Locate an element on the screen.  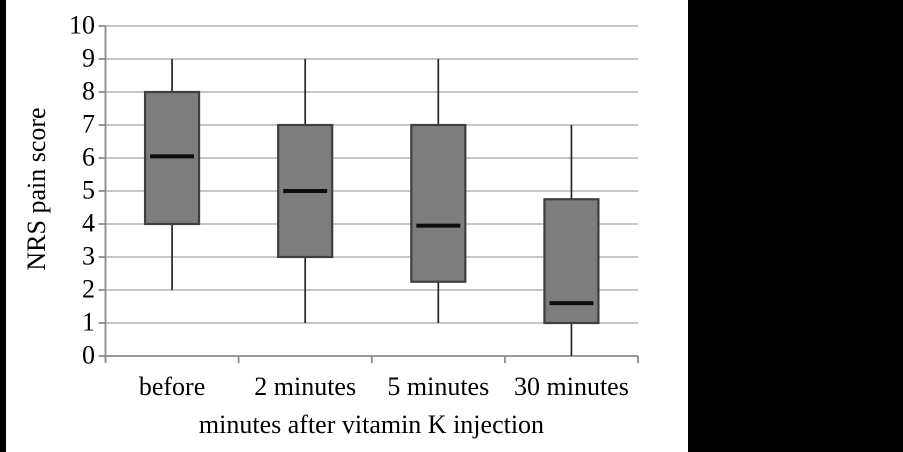
y-tick-label: 4 is located at coordinates (88, 223).